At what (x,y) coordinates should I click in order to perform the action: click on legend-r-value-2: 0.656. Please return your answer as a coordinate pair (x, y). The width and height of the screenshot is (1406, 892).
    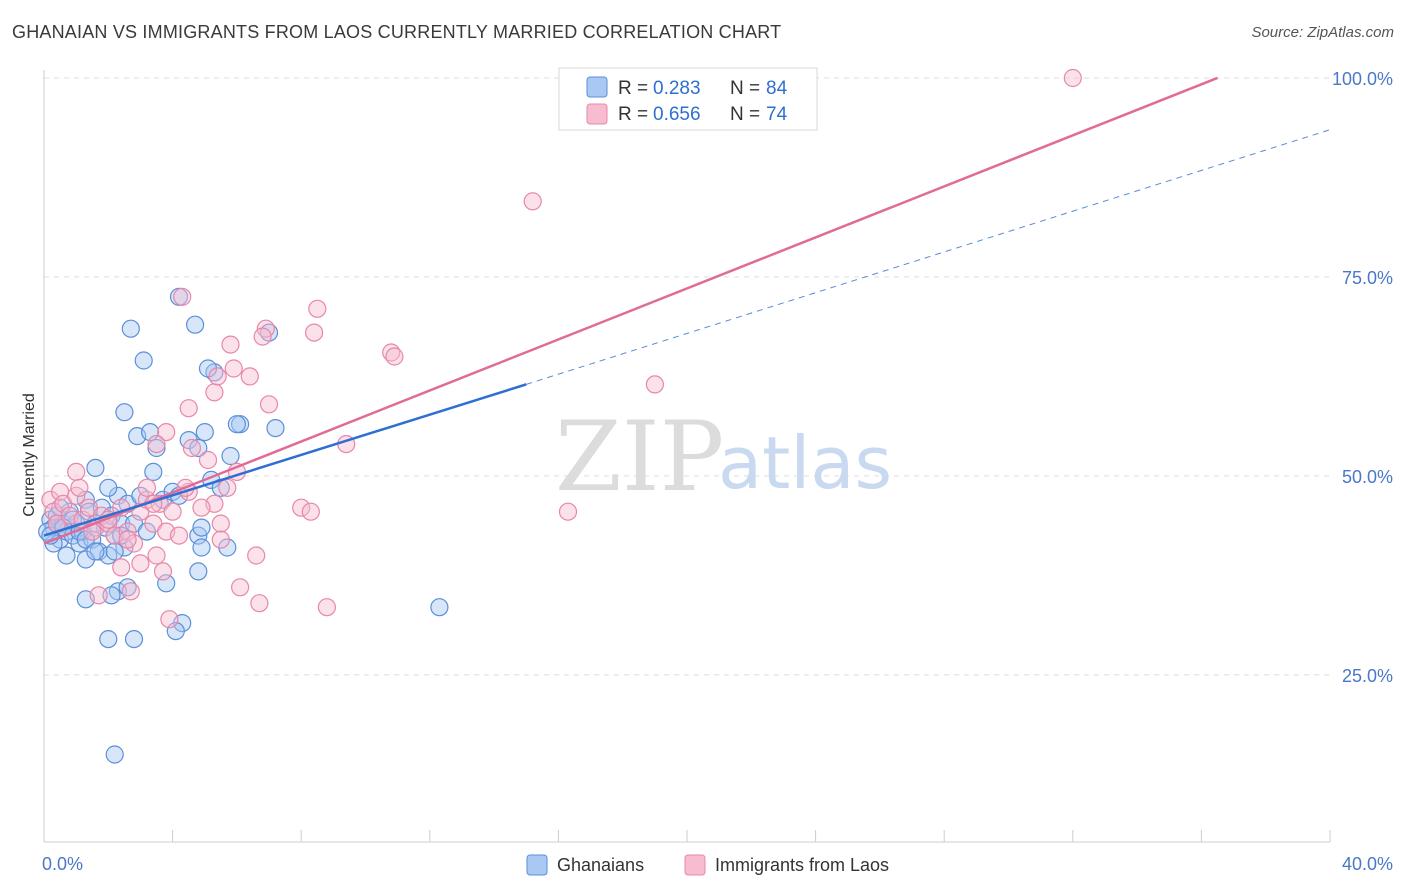
    Looking at the image, I should click on (677, 114).